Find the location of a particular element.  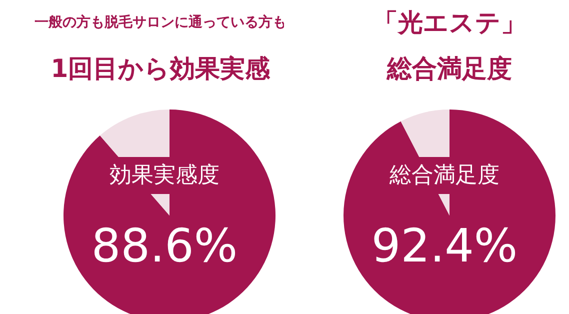

text: 効果実感度 is located at coordinates (165, 175).